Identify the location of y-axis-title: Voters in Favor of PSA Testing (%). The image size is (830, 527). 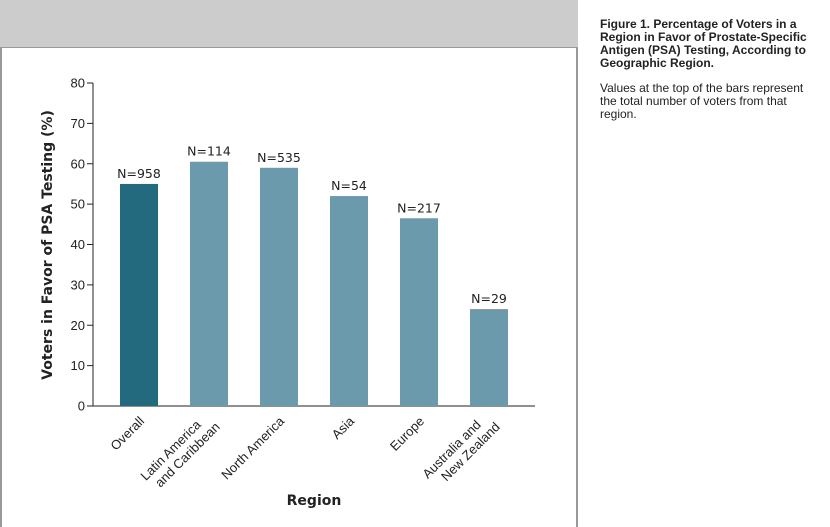
(48, 245).